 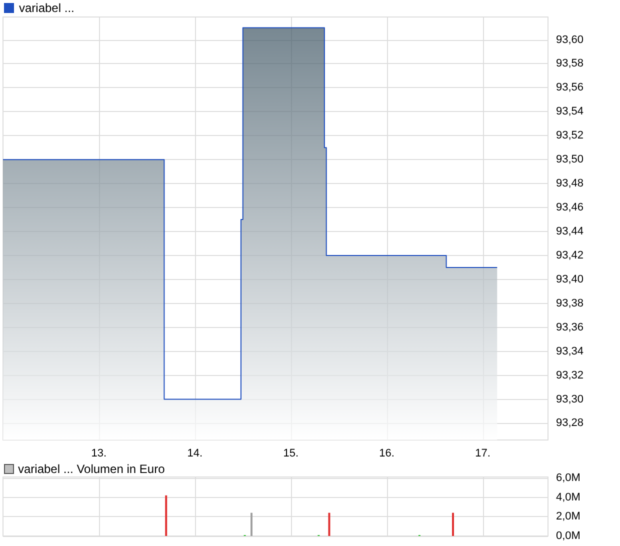 What do you see at coordinates (570, 208) in the screenshot?
I see `y-tick-label: 93,46` at bounding box center [570, 208].